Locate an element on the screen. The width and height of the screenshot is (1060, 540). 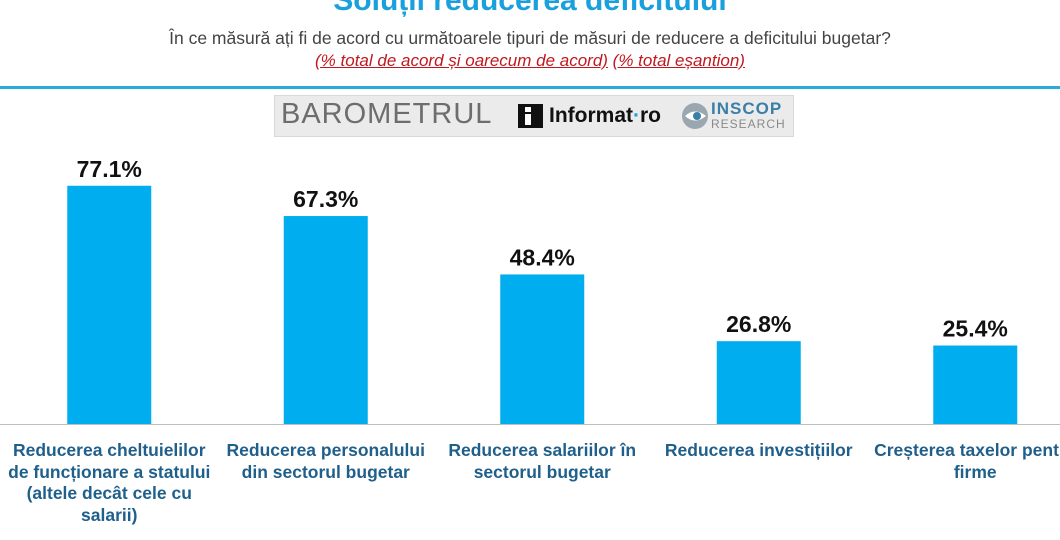
inscop-icon is located at coordinates (695, 116).